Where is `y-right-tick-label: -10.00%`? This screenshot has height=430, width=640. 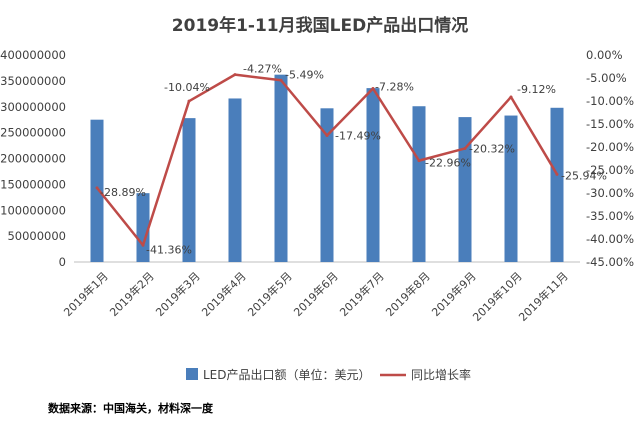
y-right-tick-label: -10.00% is located at coordinates (610, 101).